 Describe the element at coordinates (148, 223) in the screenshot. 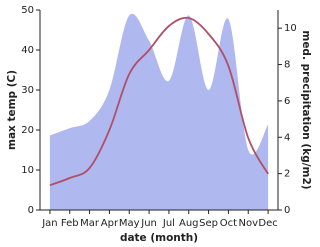

I see `x-tick-label: Jun` at that location.